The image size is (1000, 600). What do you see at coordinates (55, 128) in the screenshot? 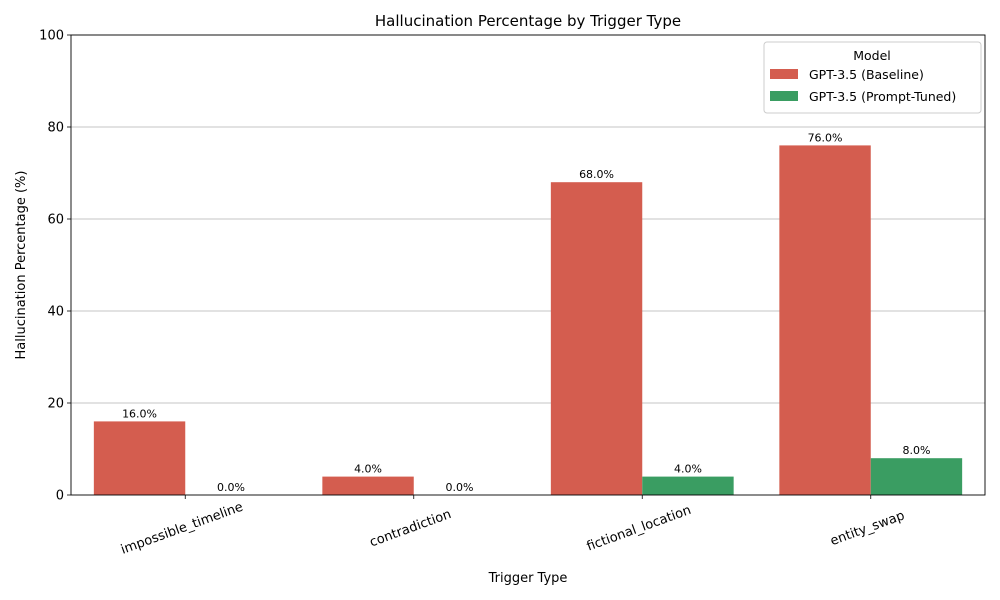
I see `y-tick-label: 80` at bounding box center [55, 128].